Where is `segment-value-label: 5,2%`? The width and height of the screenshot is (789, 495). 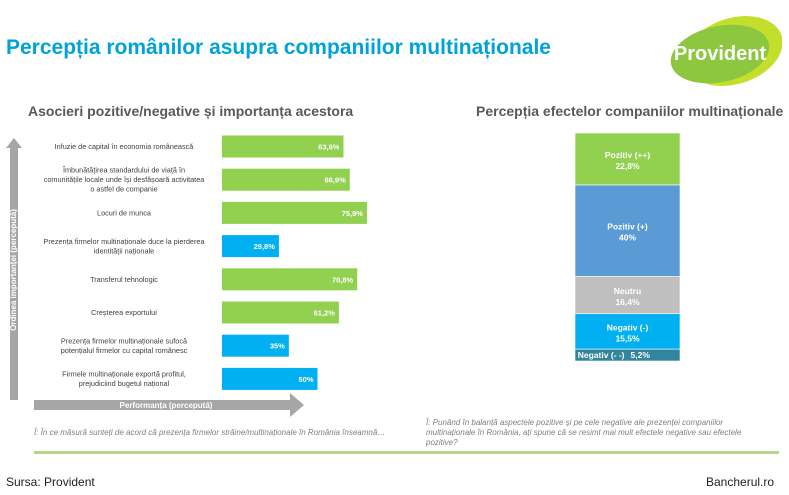
segment-value-label: 5,2% is located at coordinates (641, 355).